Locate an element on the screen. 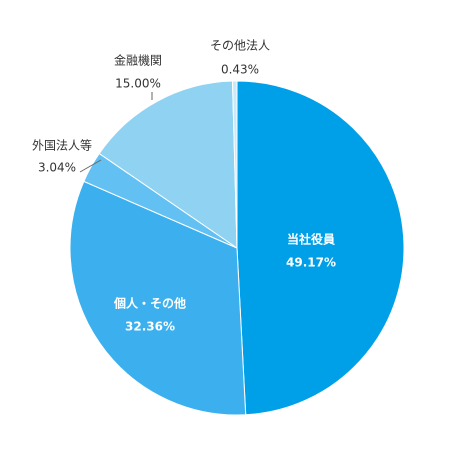 The width and height of the screenshot is (453, 454). value-label: 32.36% is located at coordinates (150, 327).